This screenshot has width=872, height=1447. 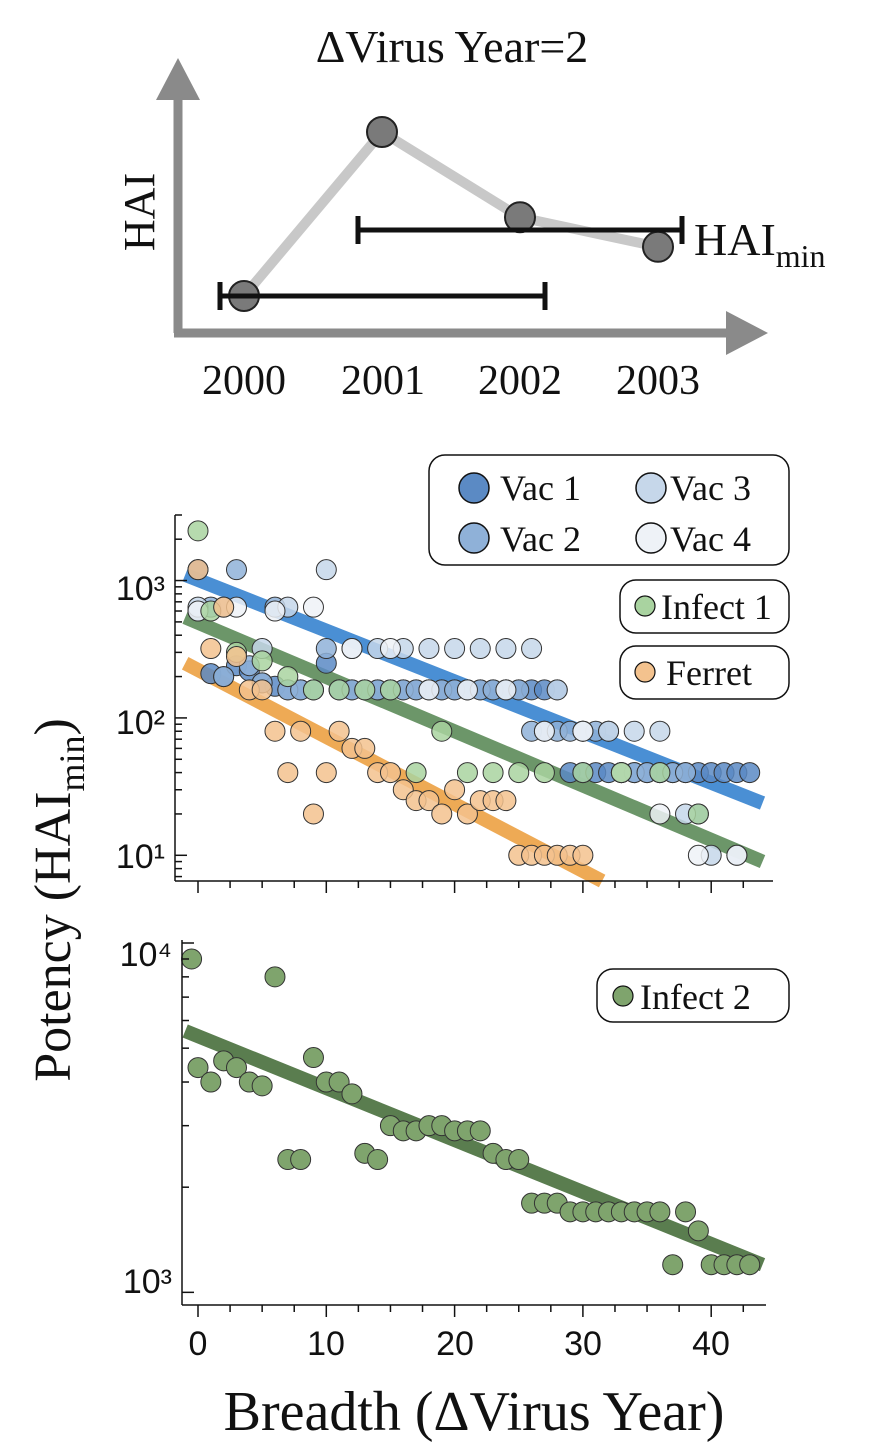 I want to click on legend-label-vac-4: Vac 4, so click(x=710, y=539).